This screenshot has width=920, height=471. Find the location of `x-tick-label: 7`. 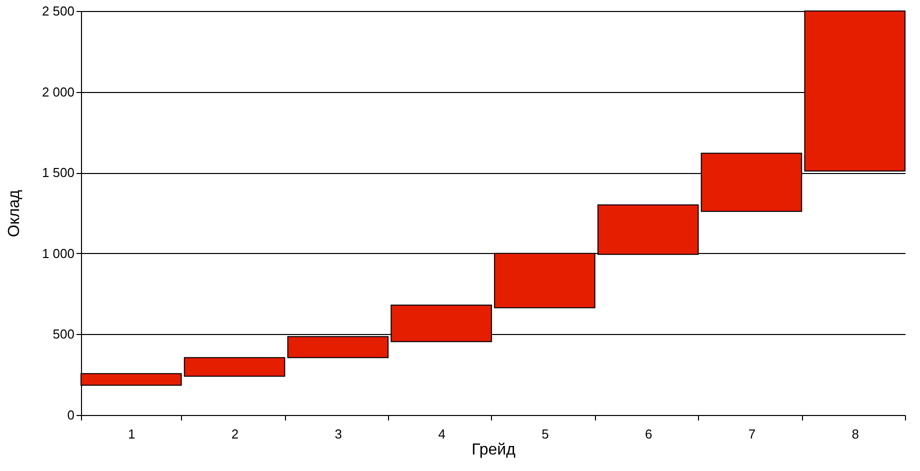

x-tick-label: 7 is located at coordinates (752, 434).